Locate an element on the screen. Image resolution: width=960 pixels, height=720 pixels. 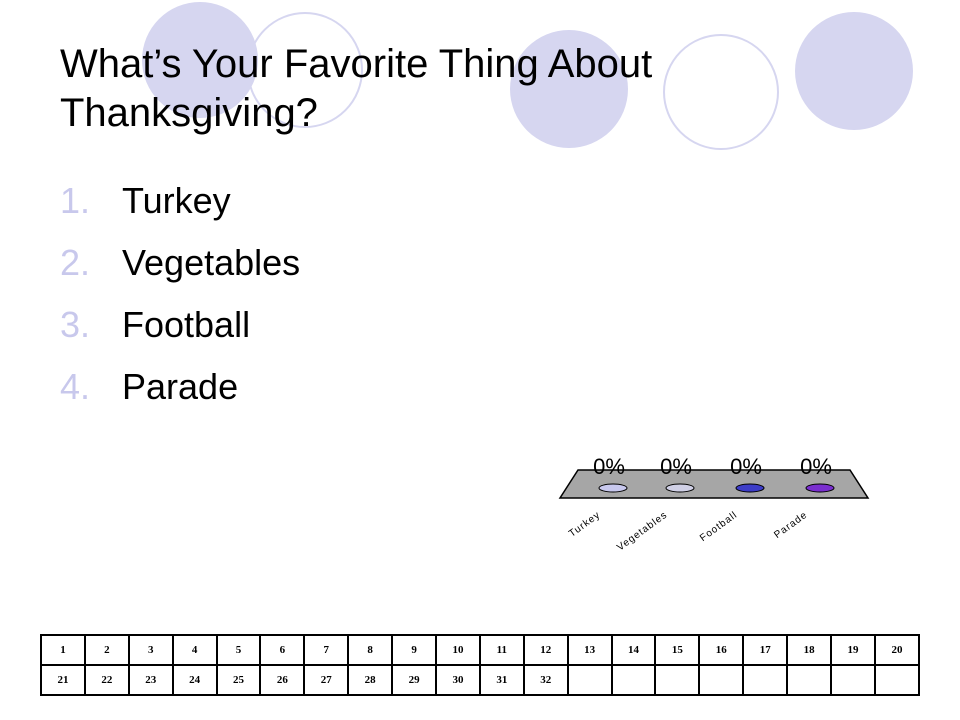
response-grid-cell: 20 is located at coordinates (897, 650).